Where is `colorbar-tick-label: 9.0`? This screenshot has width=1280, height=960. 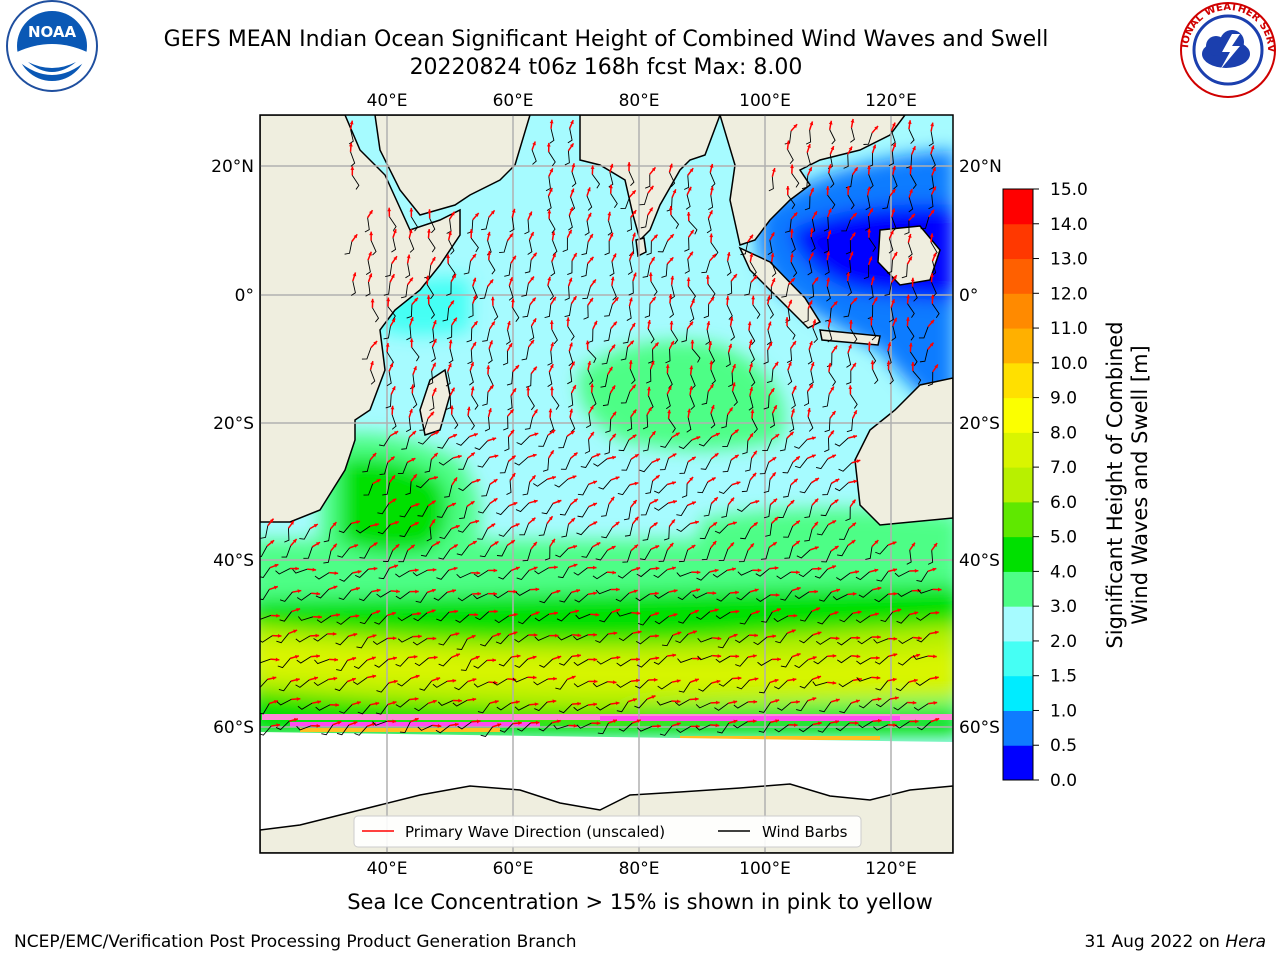 colorbar-tick-label: 9.0 is located at coordinates (1063, 399).